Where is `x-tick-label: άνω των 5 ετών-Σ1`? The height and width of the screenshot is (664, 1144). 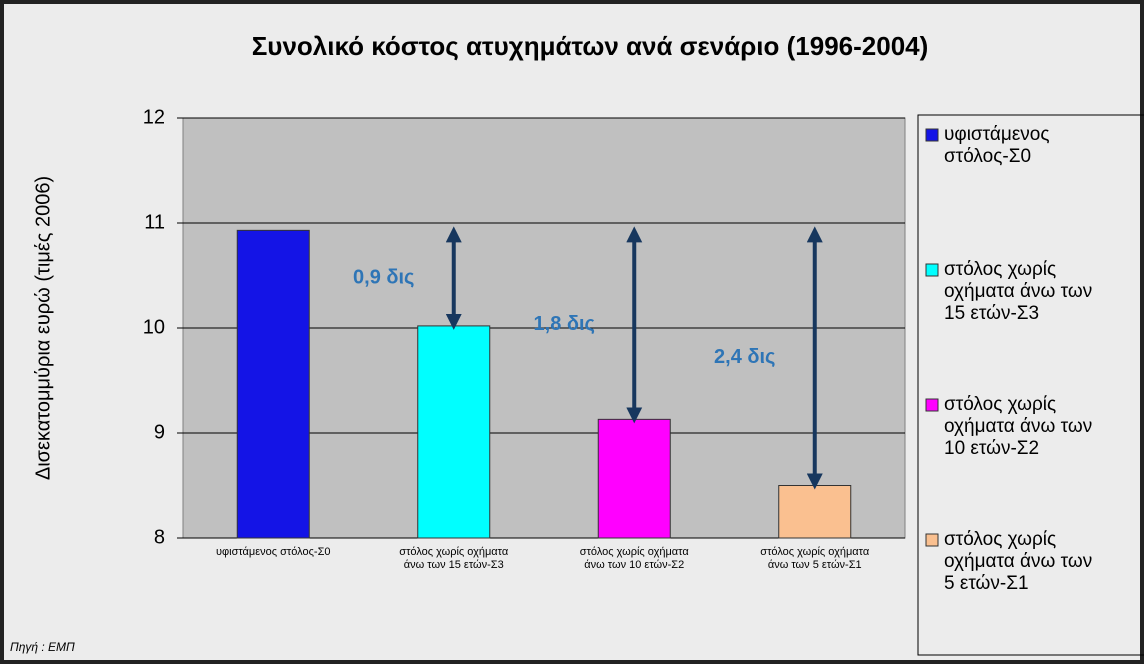 x-tick-label: άνω των 5 ετών-Σ1 is located at coordinates (815, 565).